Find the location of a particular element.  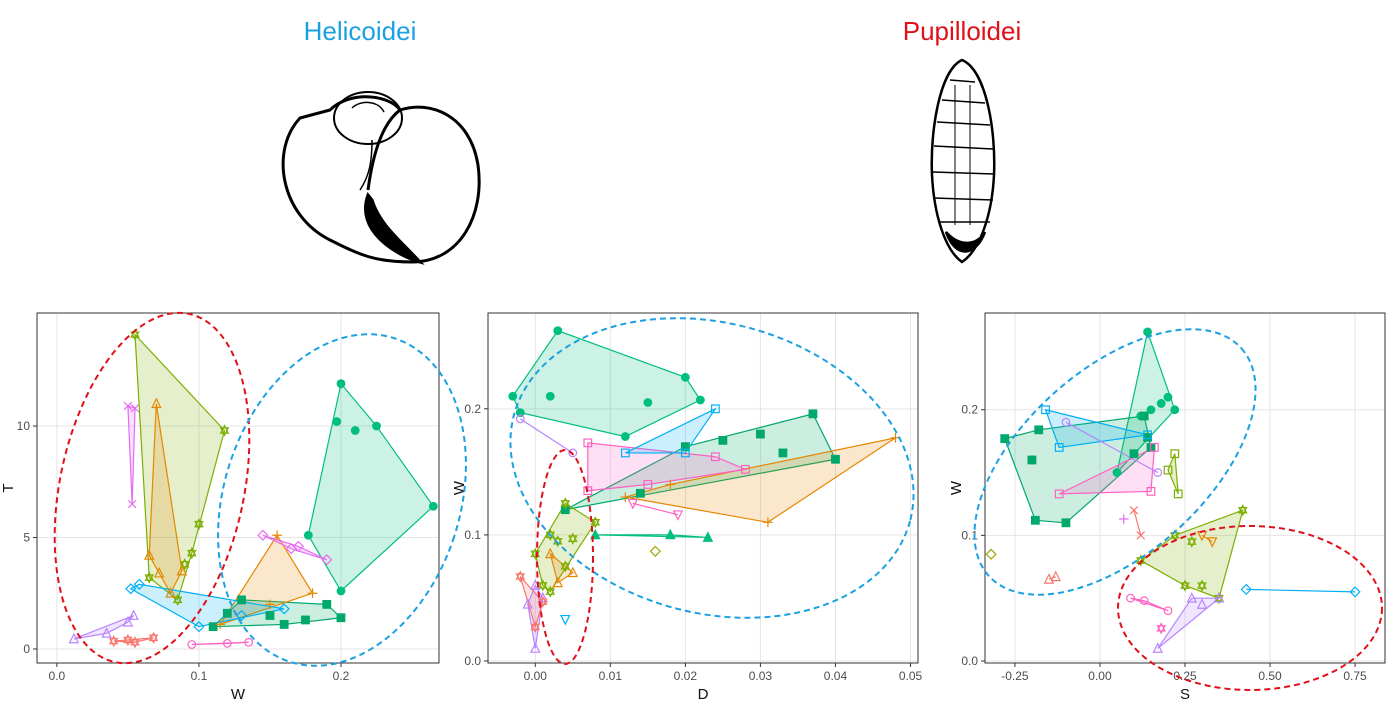

x-tick-label: 0.50 is located at coordinates (1270, 676).